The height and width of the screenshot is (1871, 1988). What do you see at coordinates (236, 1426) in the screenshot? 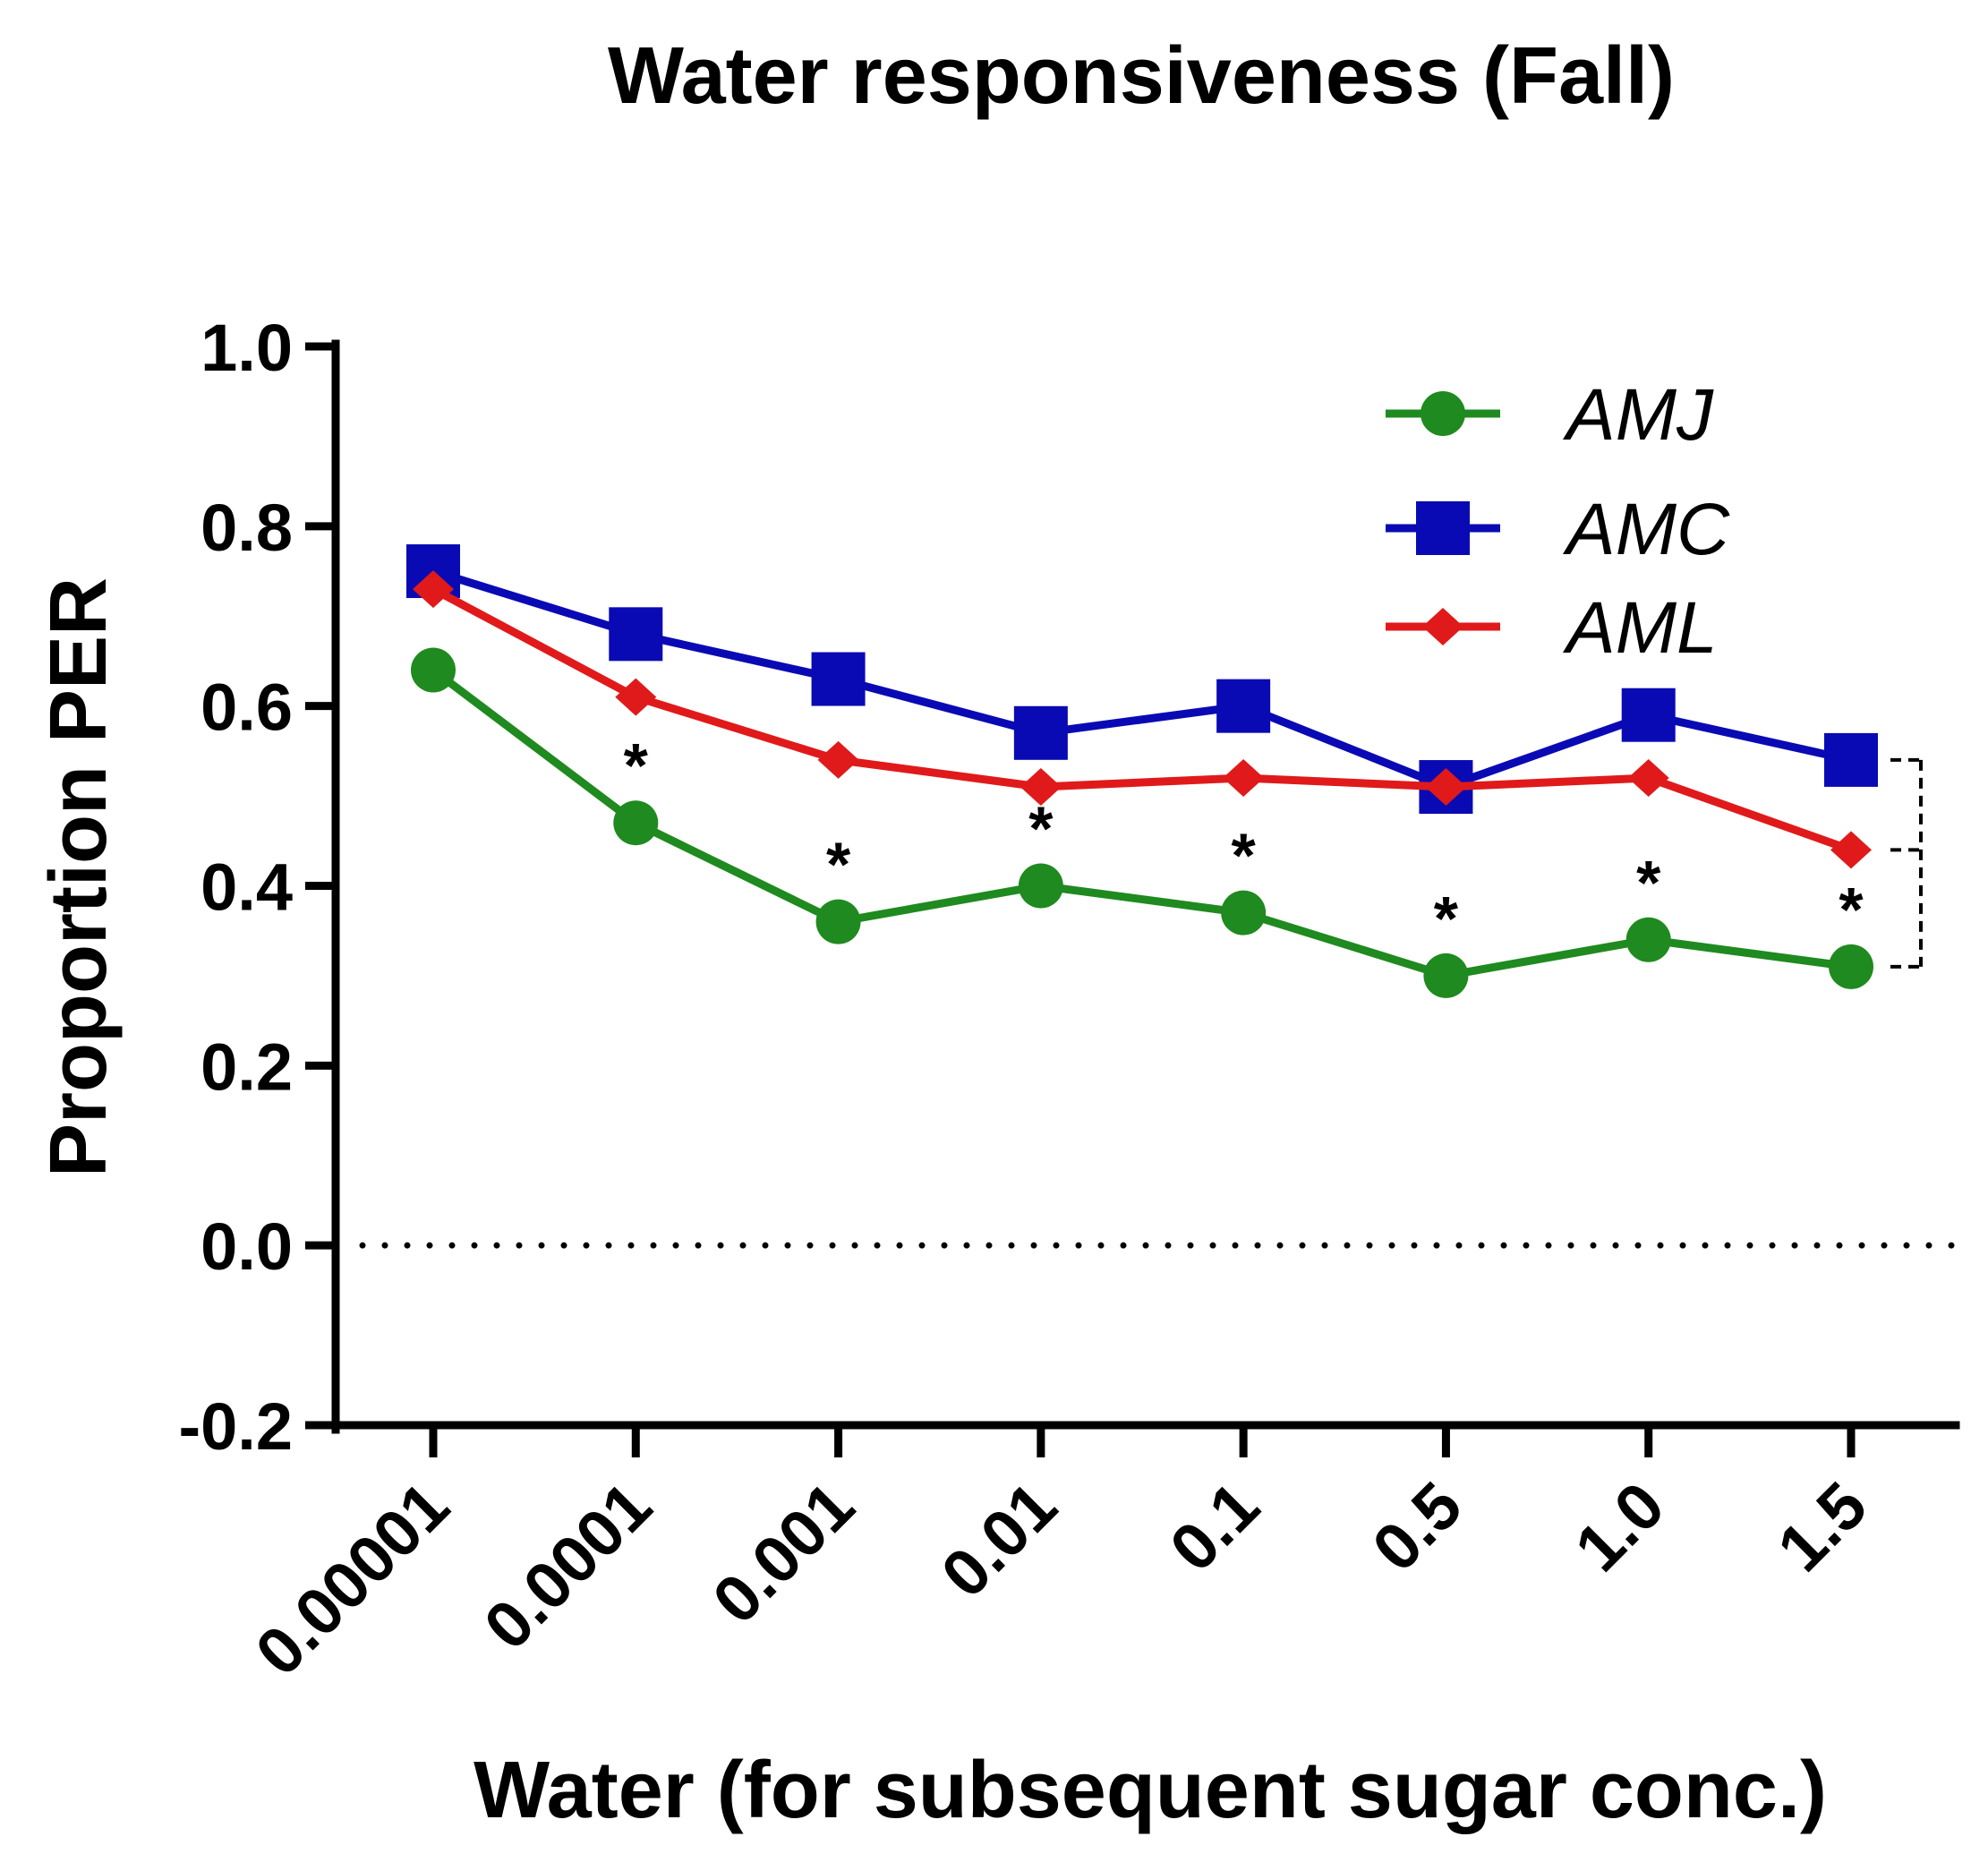
I see `y-tick-label: -0.2` at bounding box center [236, 1426].